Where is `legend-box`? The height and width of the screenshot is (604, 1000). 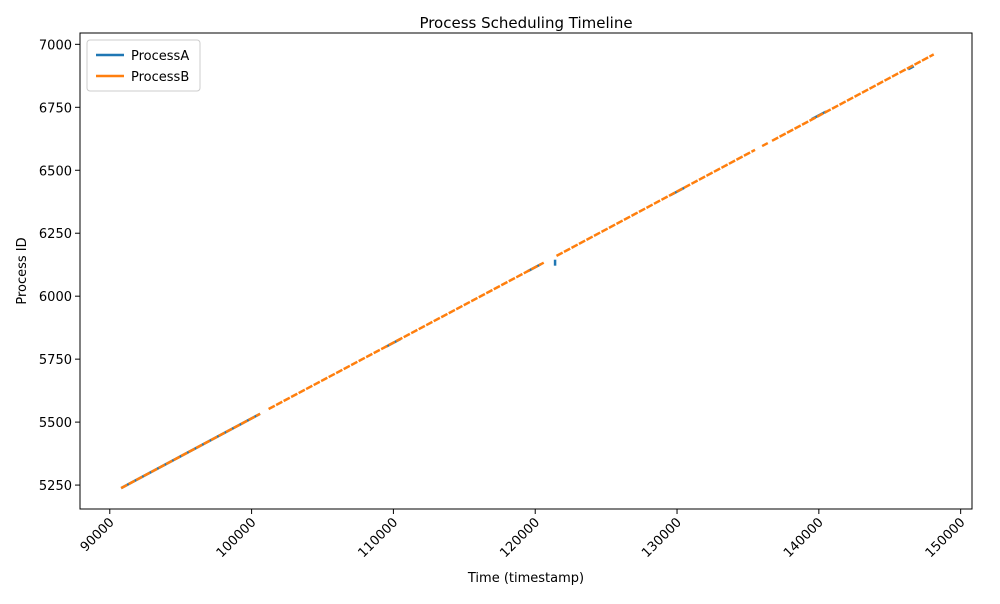
legend-box is located at coordinates (143, 65).